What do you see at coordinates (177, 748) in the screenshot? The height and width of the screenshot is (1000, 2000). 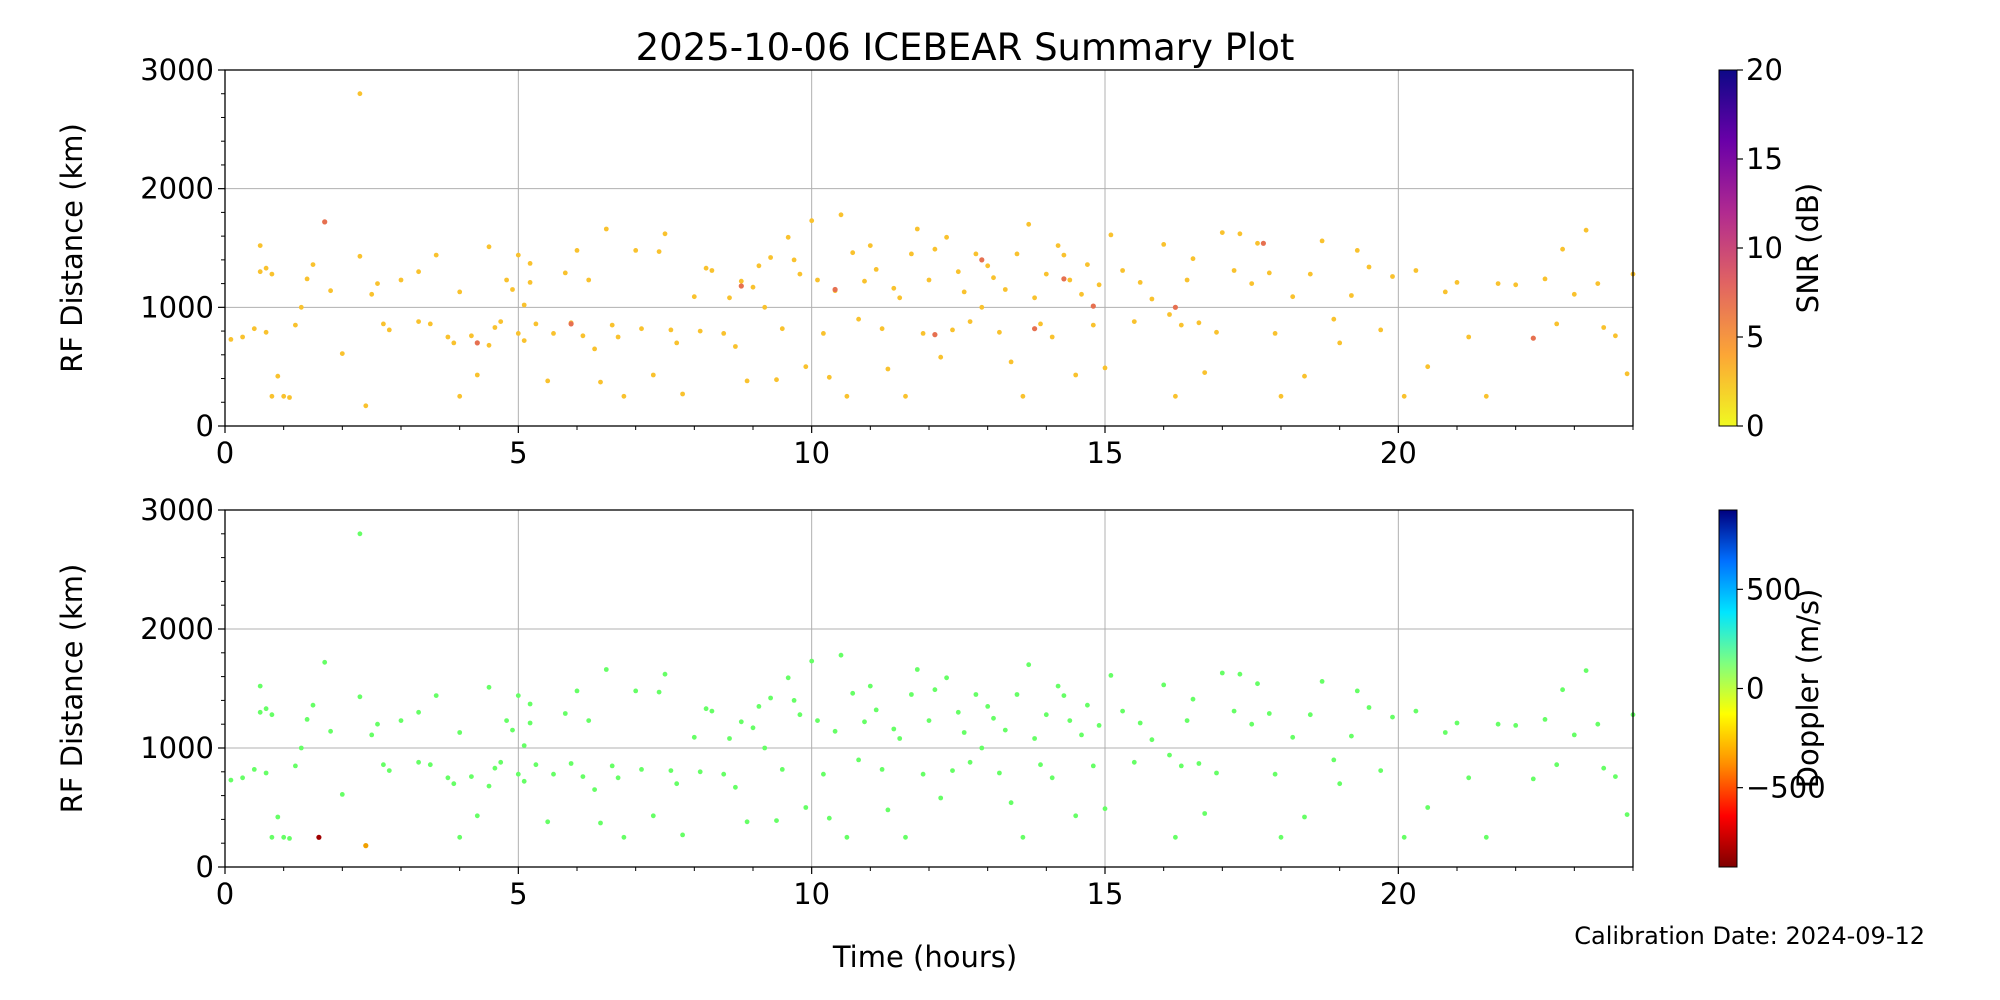 I see `y-tick-label: 1000` at bounding box center [177, 748].